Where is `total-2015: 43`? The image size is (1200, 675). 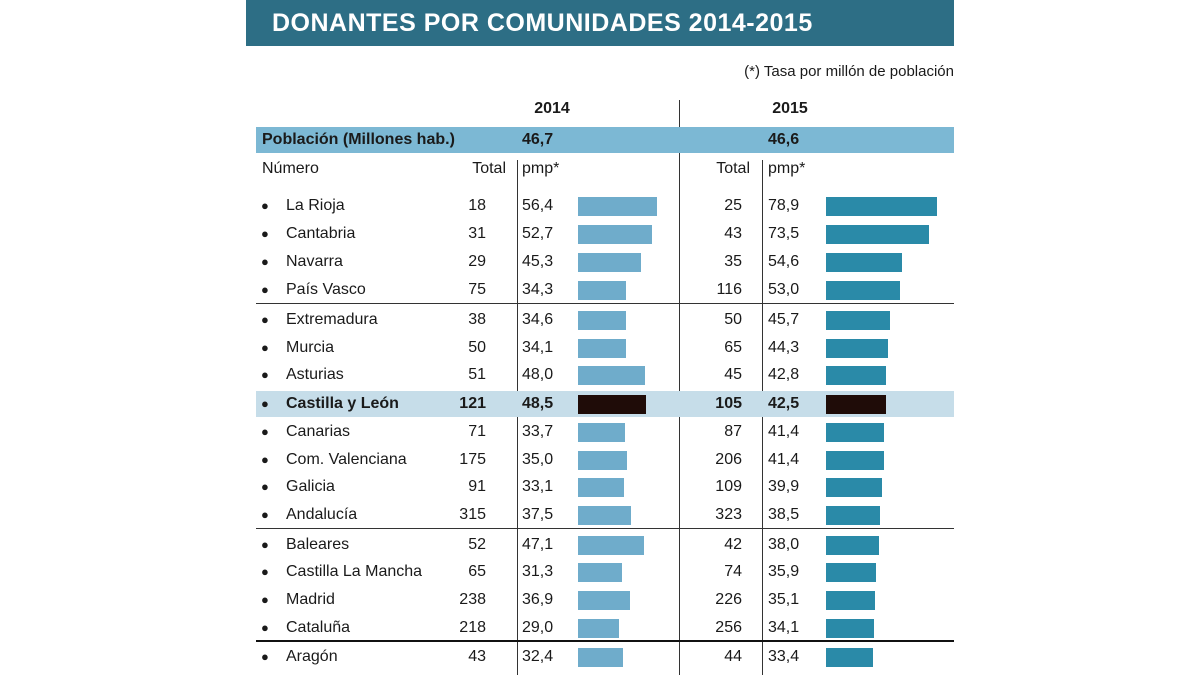
total-2015: 43 is located at coordinates (733, 233).